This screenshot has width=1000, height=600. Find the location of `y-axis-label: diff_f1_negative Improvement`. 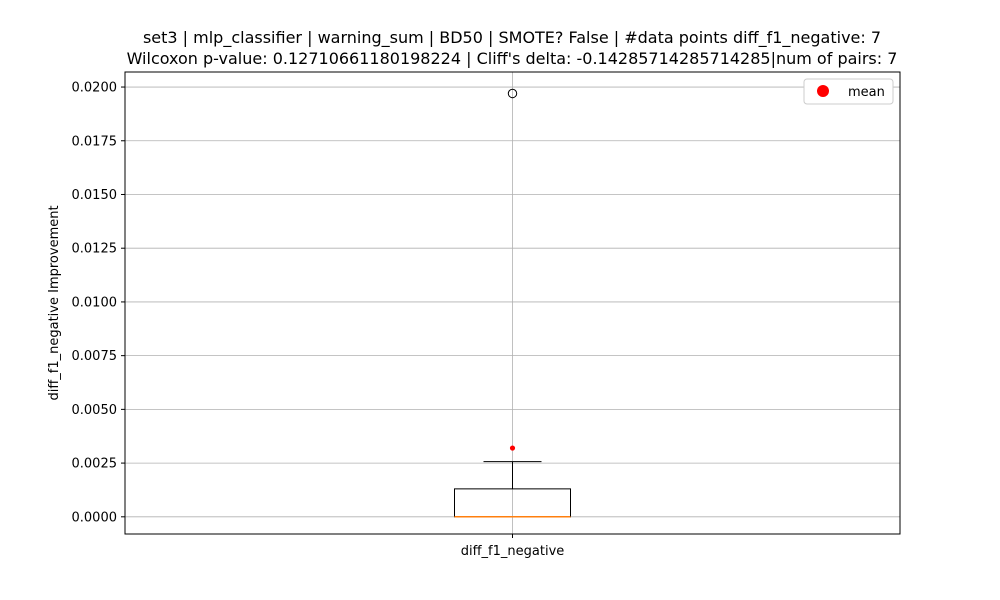

y-axis-label: diff_f1_negative Improvement is located at coordinates (54, 302).